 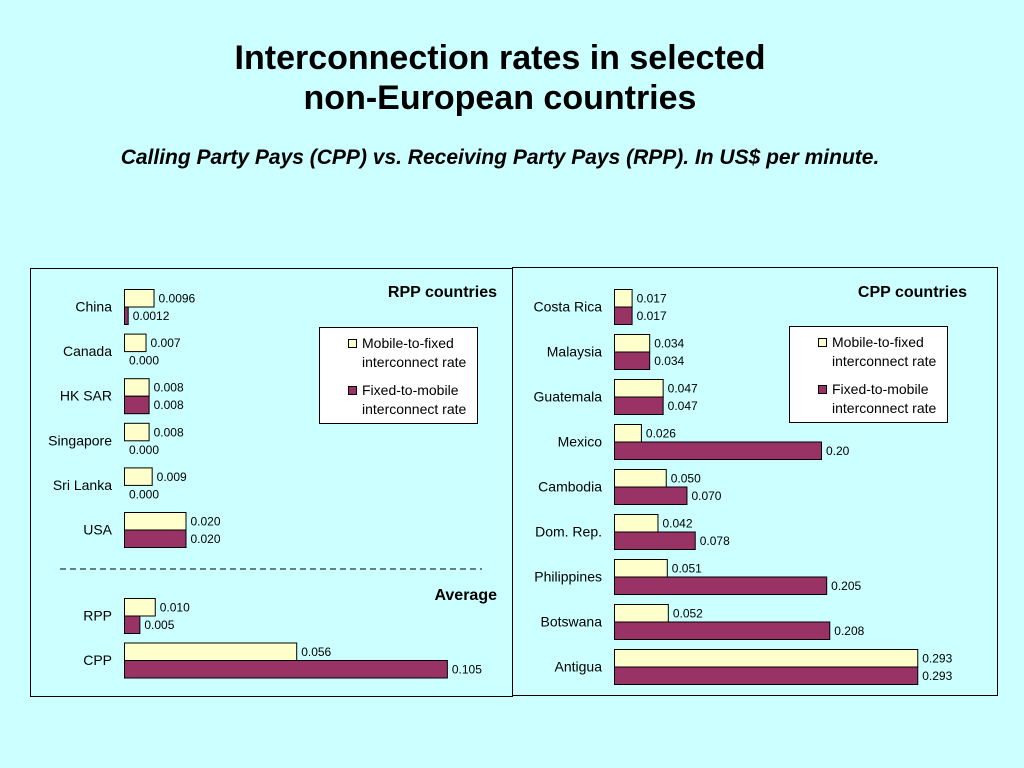 I want to click on avg-data-label: 0.105, so click(x=467, y=670).